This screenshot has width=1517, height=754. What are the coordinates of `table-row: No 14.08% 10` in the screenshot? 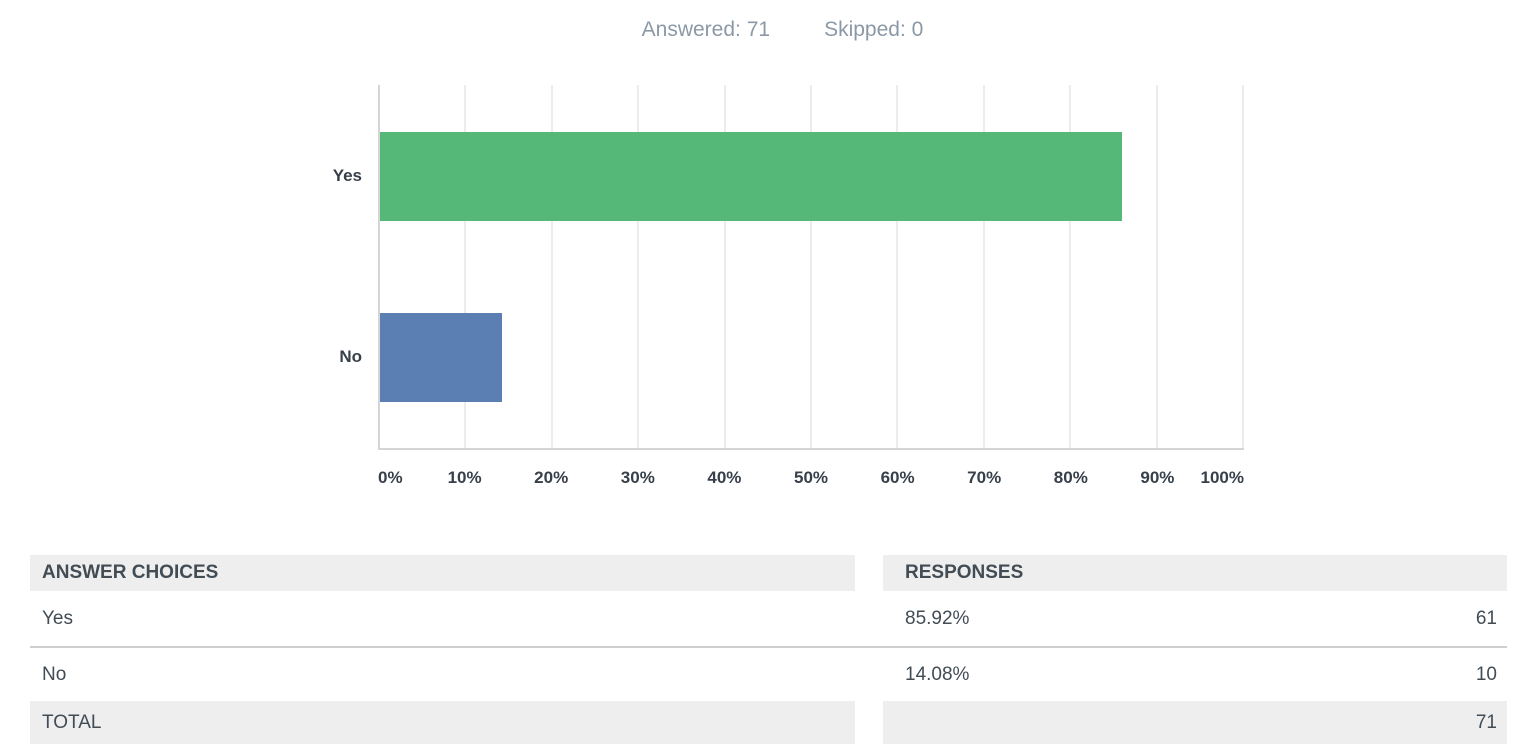 It's located at (768, 674).